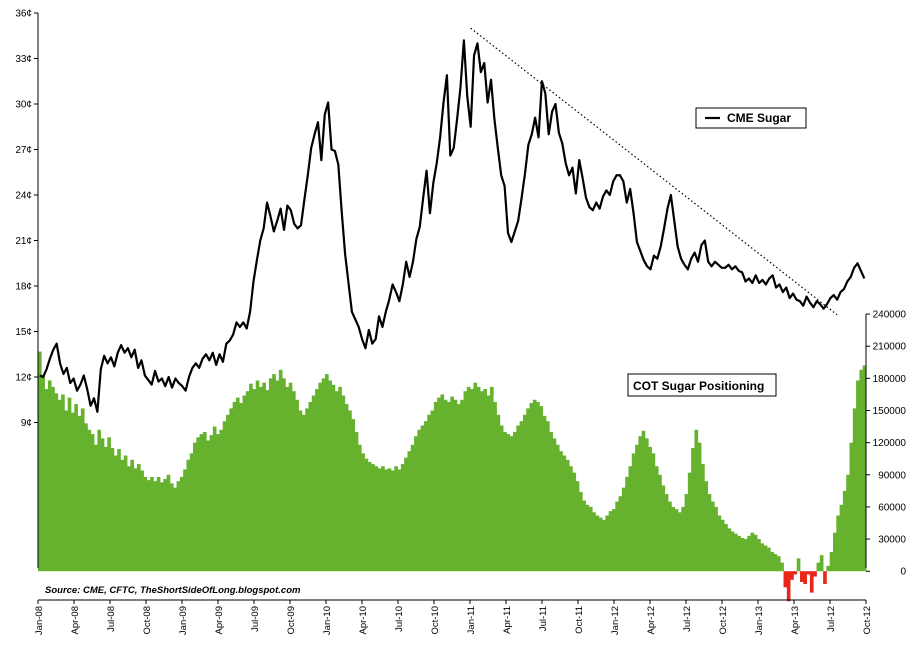 This screenshot has height=647, width=912. I want to click on legend-layer: CME Sugar COT Sugar Positioning, so click(717, 252).